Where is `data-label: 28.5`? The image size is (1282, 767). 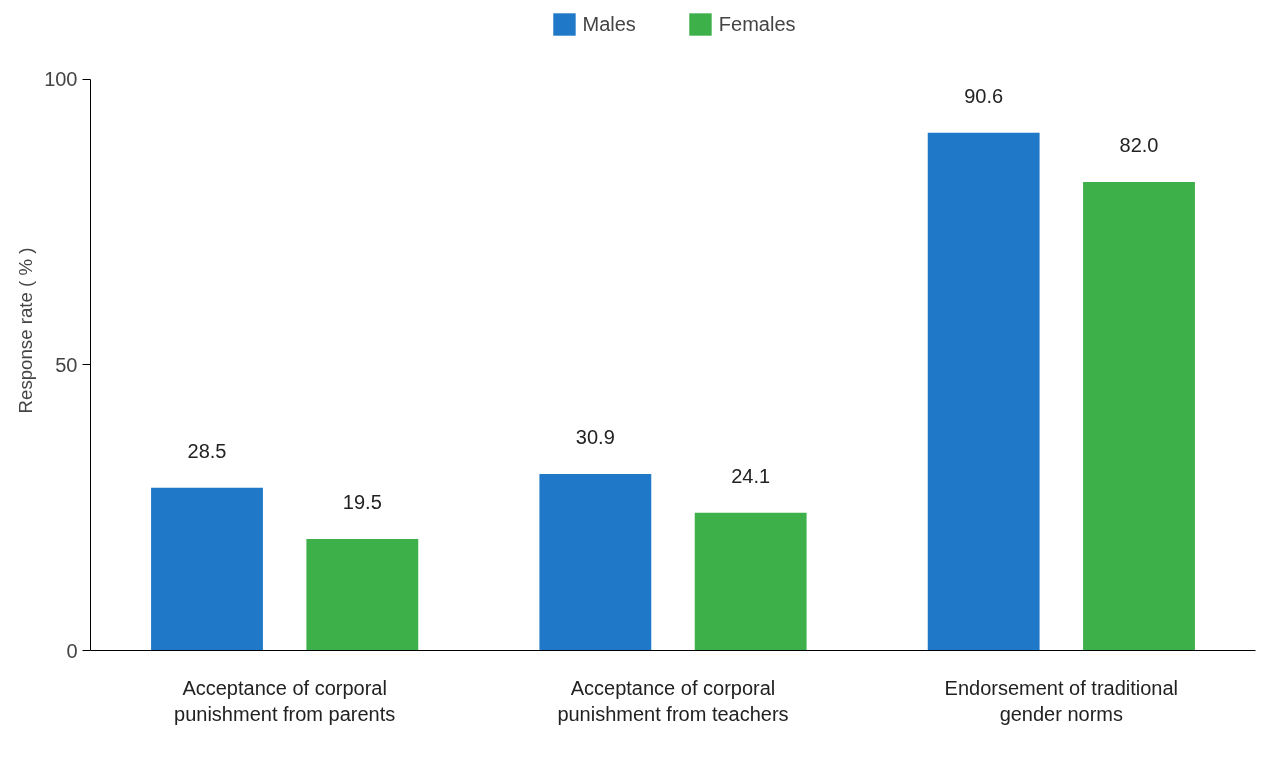
data-label: 28.5 is located at coordinates (207, 450).